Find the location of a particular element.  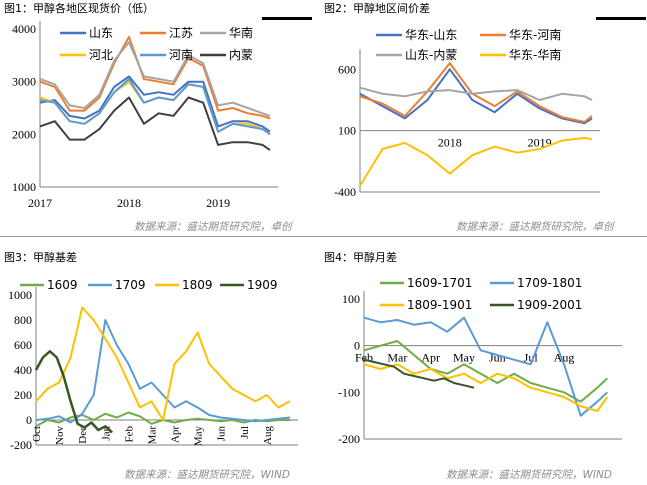

fig3-y-tick-label: 200 is located at coordinates (23, 395).